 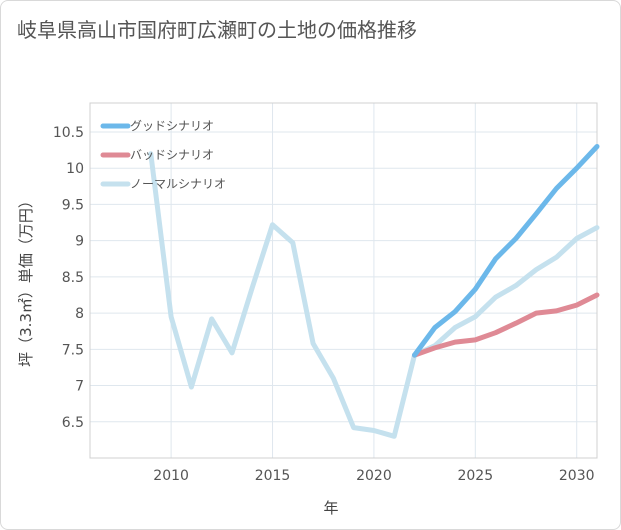 I want to click on y-axis-label: 坪（3.3㎡）単価（万円）, so click(x=26, y=280).